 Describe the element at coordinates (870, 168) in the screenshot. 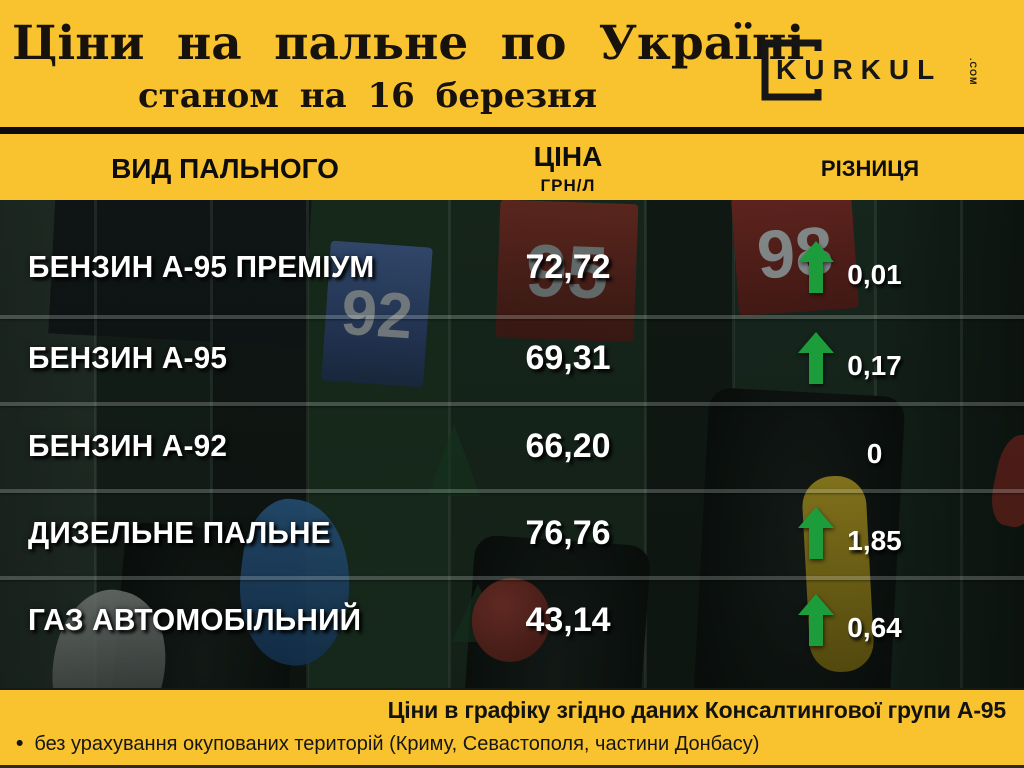

I see `column-header-diff: РІЗНИЦЯ` at that location.